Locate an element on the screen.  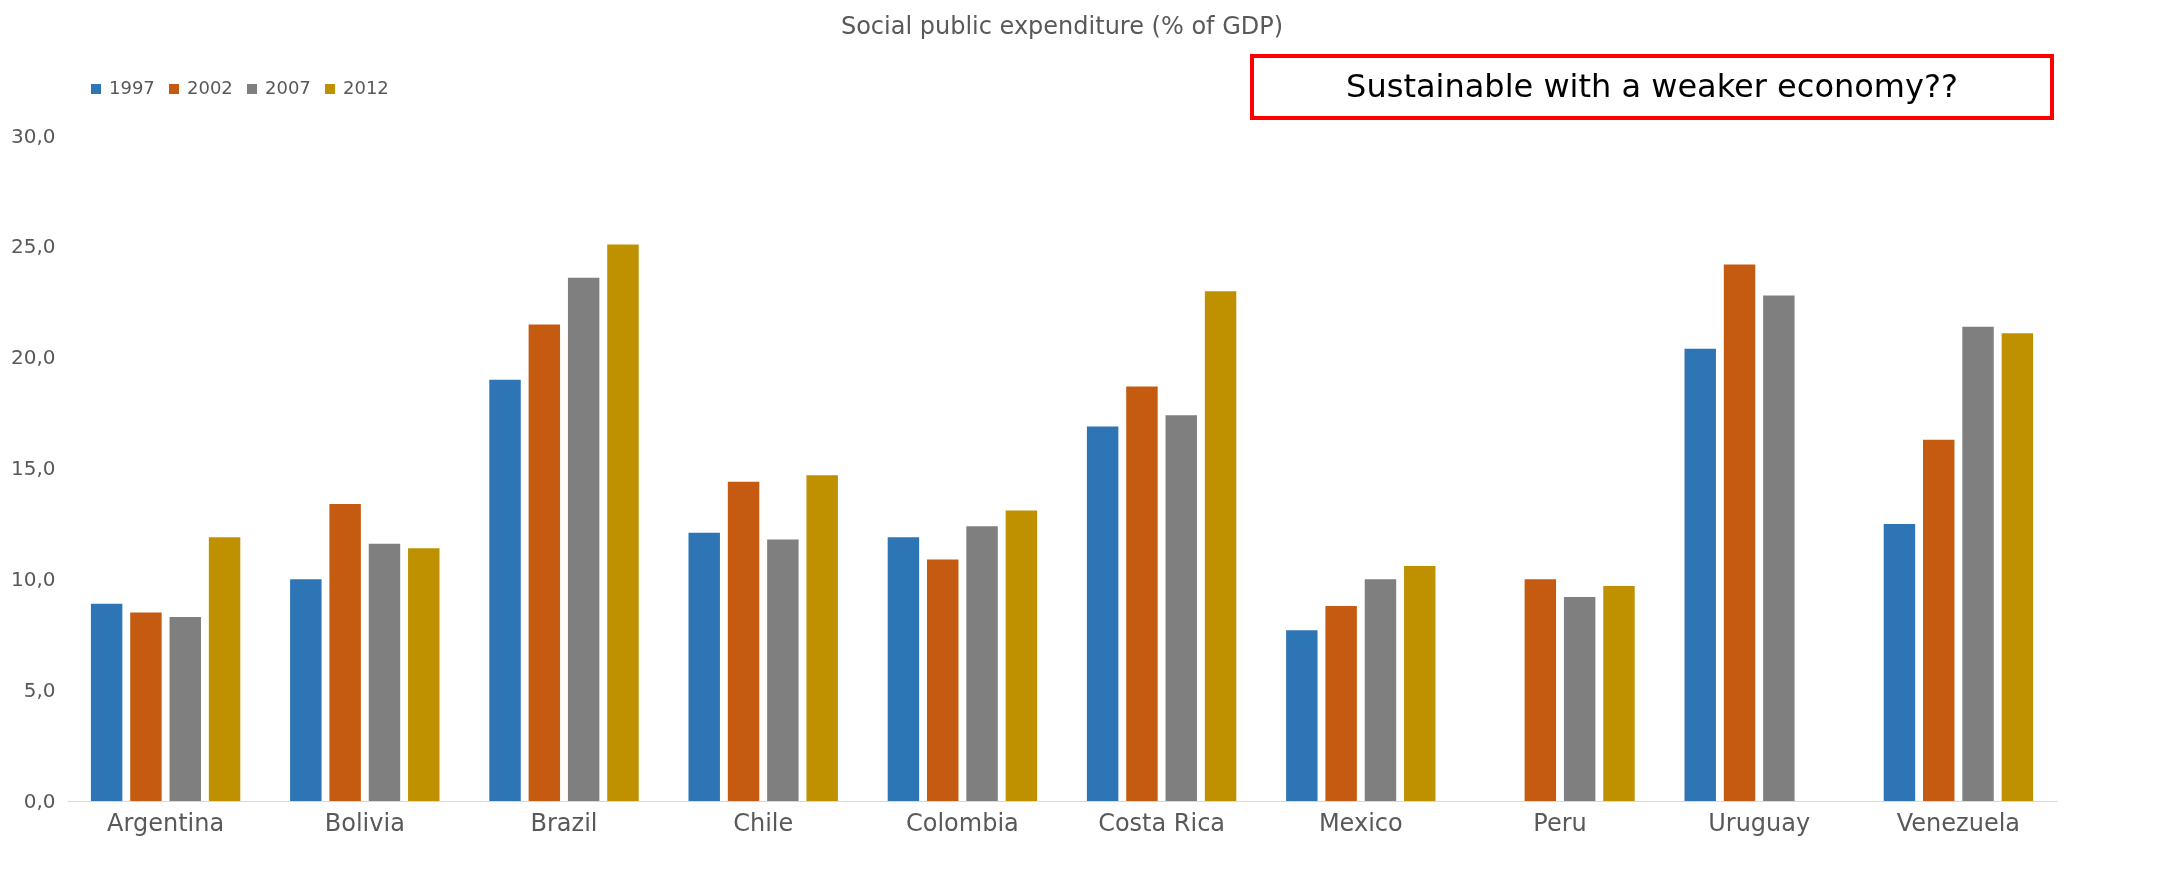
legend-label: 2007 is located at coordinates (288, 87).